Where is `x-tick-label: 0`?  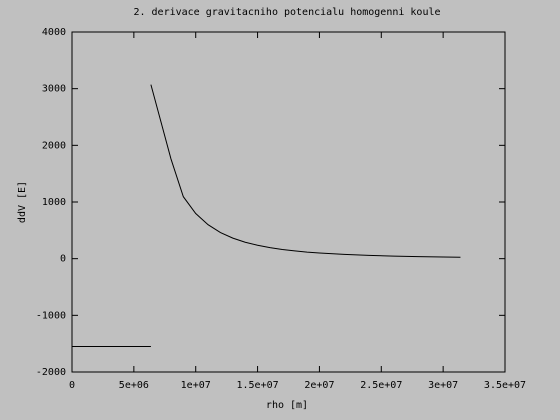 x-tick-label: 0 is located at coordinates (72, 385).